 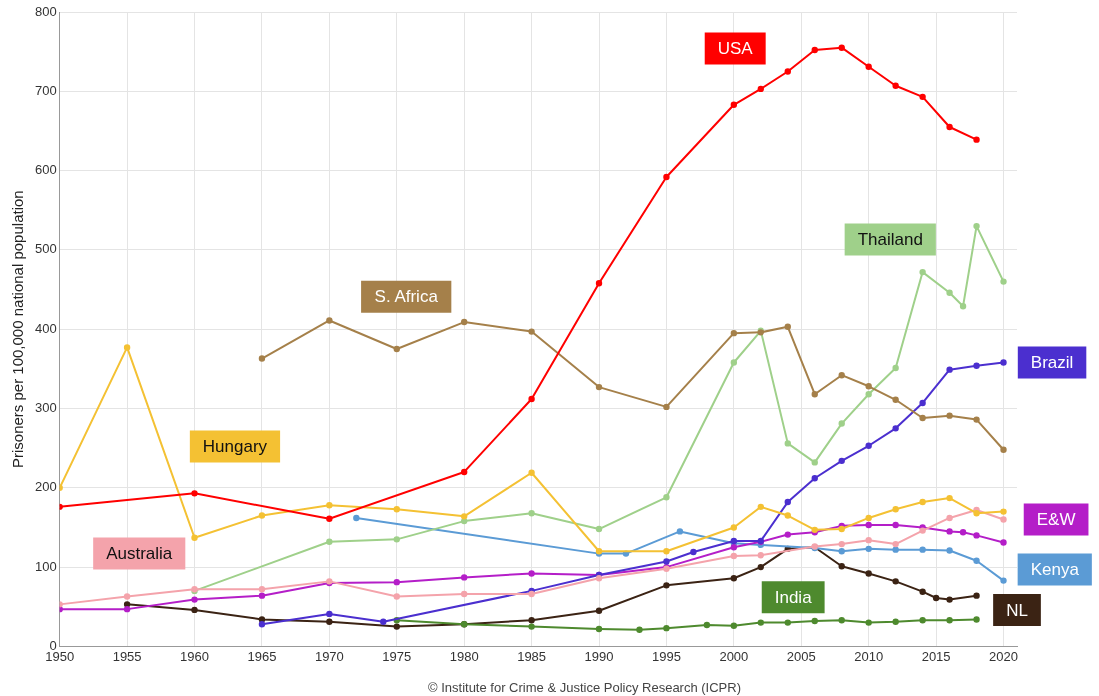 I want to click on y-tick-label: 400, so click(x=45, y=328).